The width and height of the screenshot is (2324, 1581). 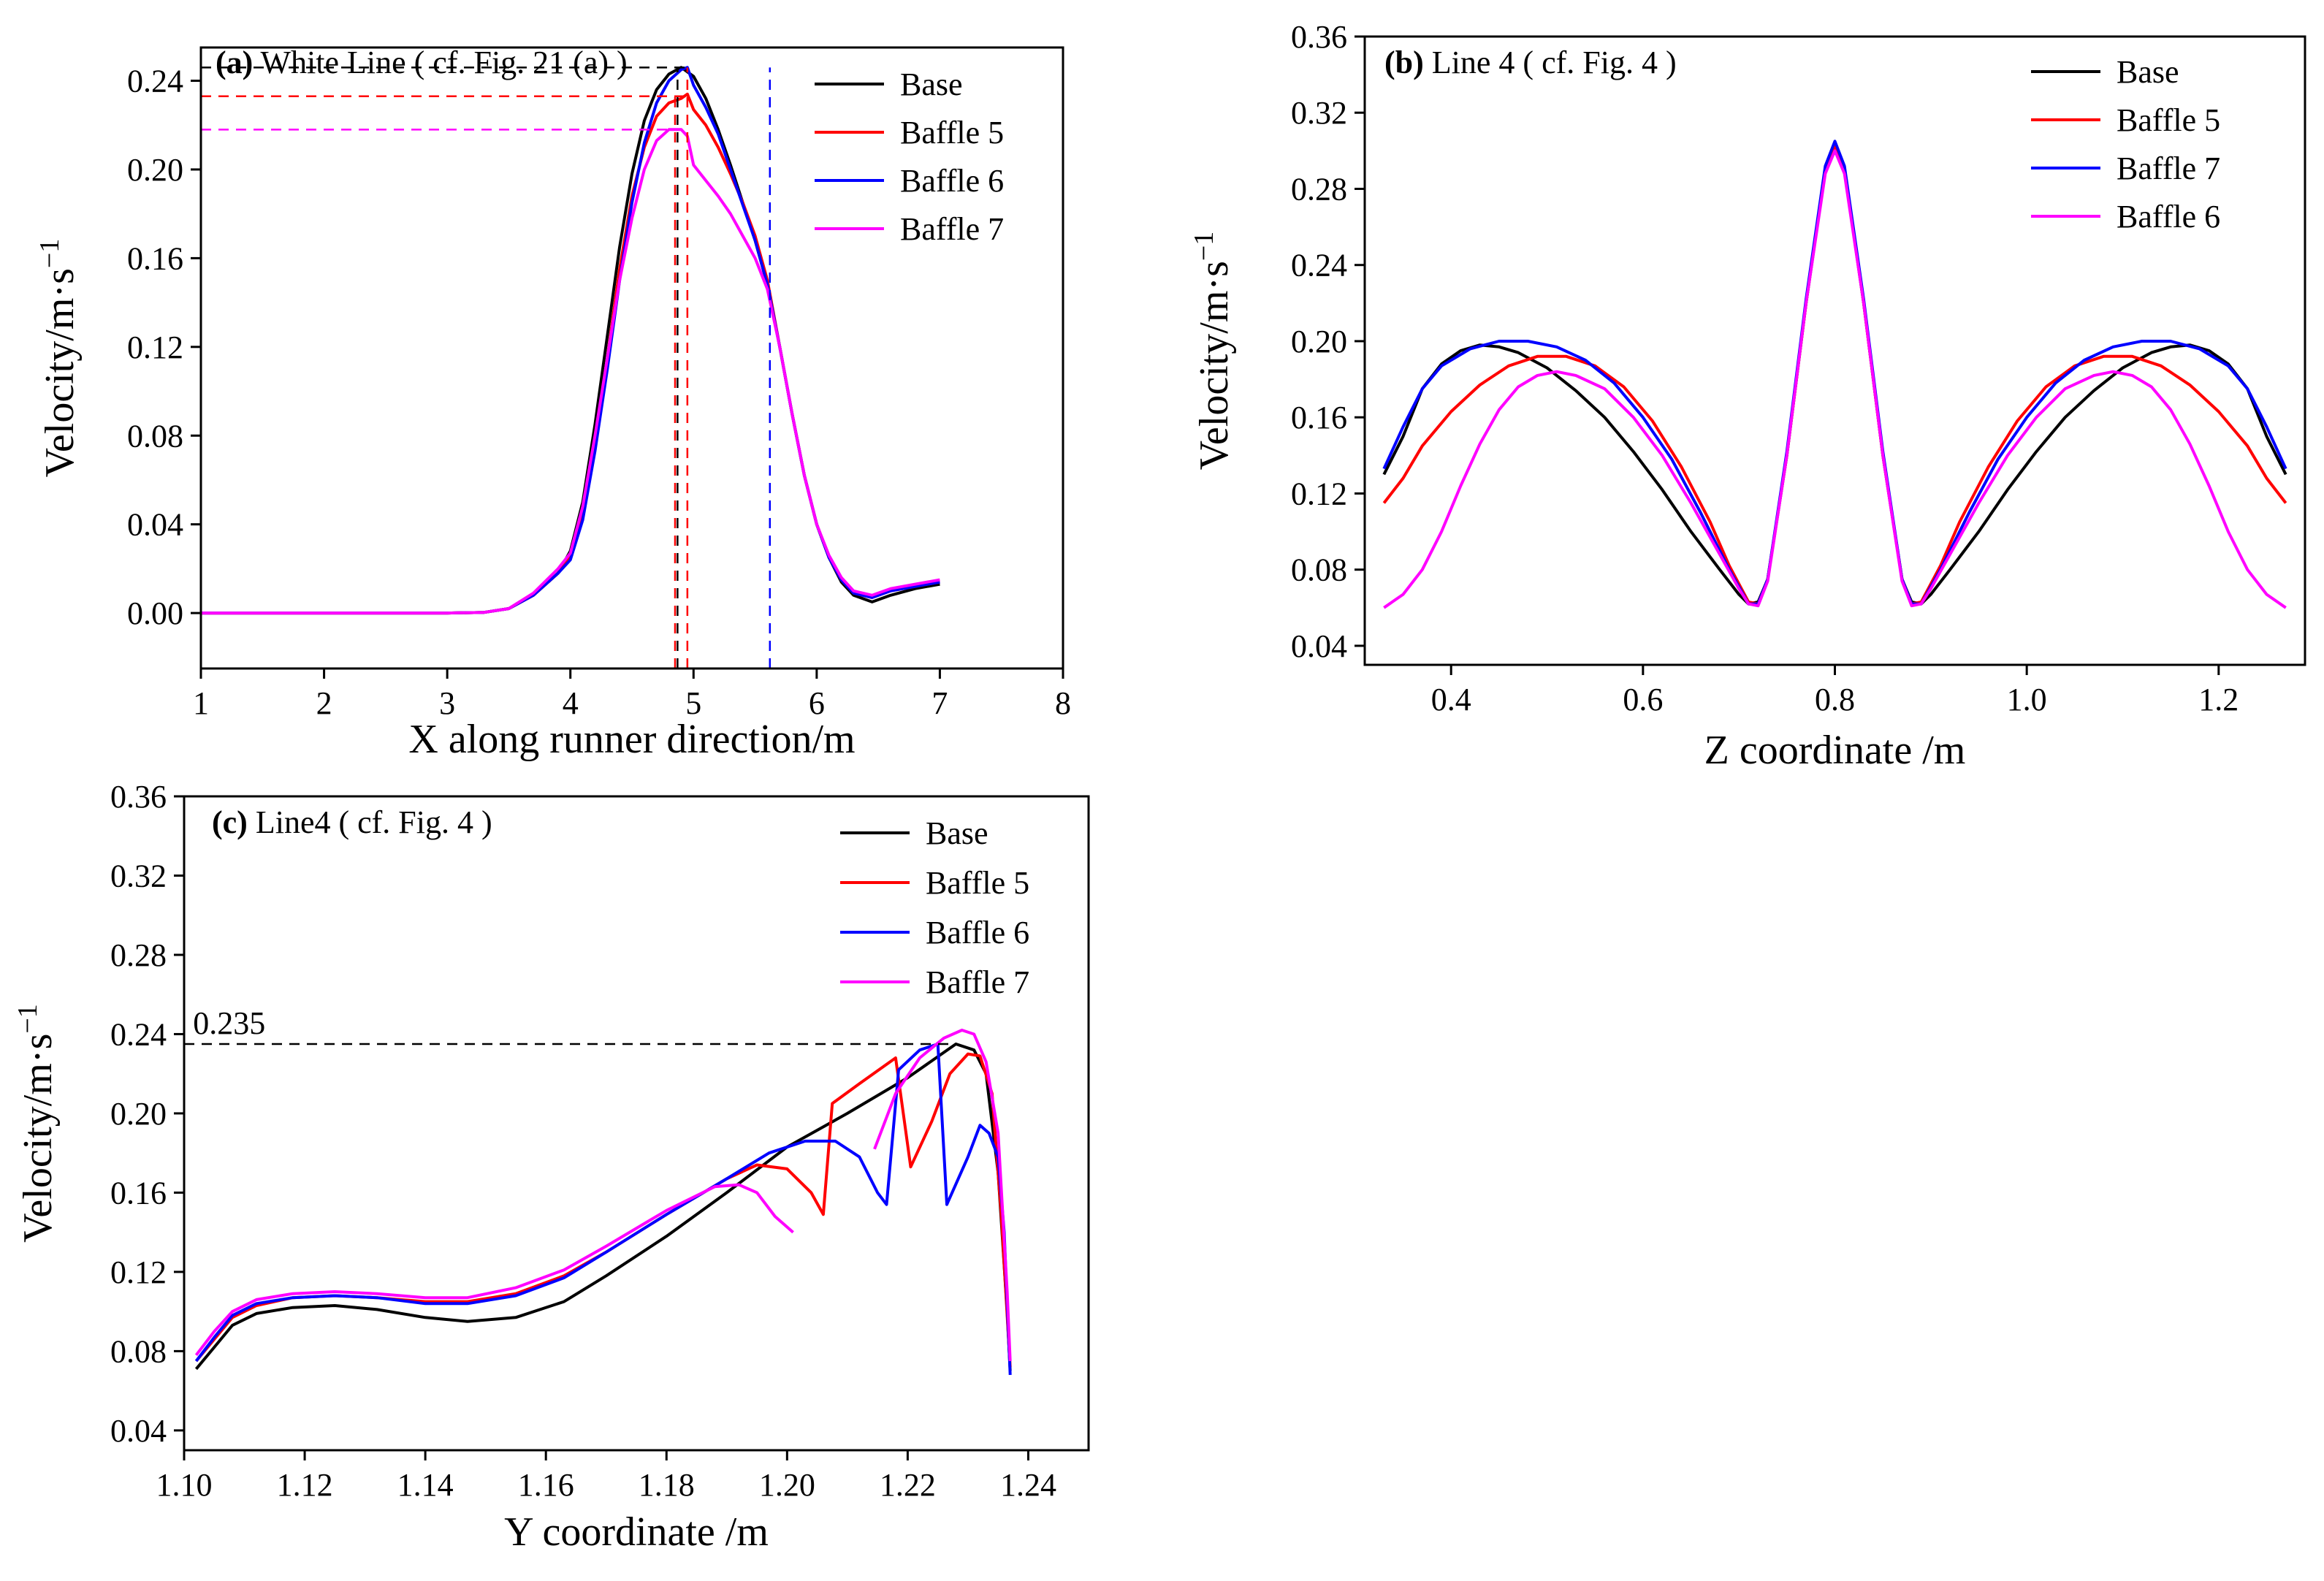 What do you see at coordinates (27, 1018) in the screenshot?
I see `panel-c-y-axis-label-exponent: −1` at bounding box center [27, 1018].